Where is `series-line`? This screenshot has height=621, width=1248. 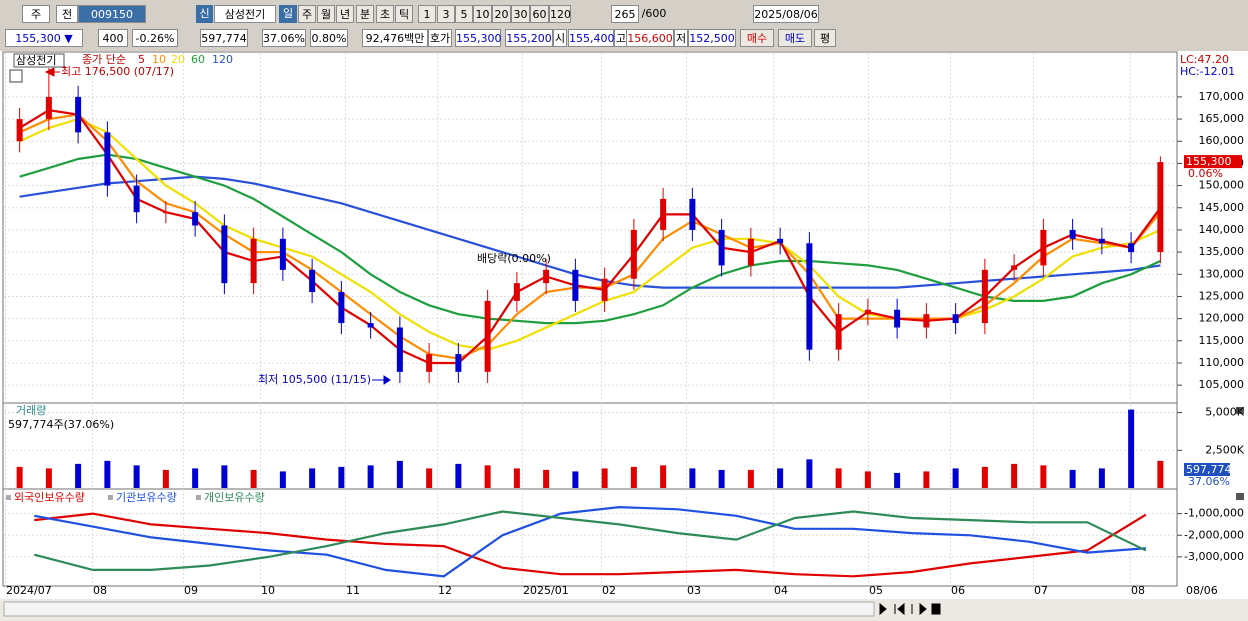
series-line is located at coordinates (590, 545).